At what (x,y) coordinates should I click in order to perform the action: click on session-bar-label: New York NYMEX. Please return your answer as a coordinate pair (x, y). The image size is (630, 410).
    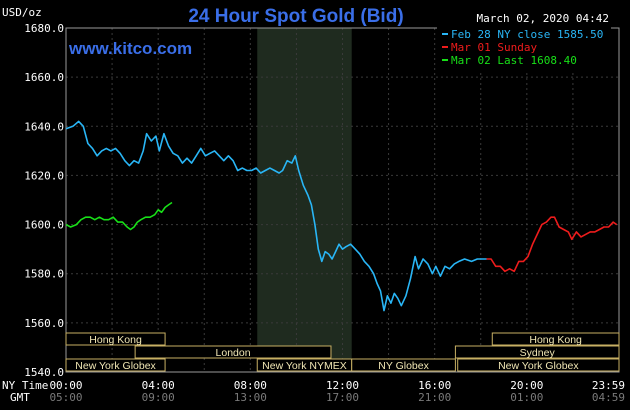
    Looking at the image, I should click on (304, 366).